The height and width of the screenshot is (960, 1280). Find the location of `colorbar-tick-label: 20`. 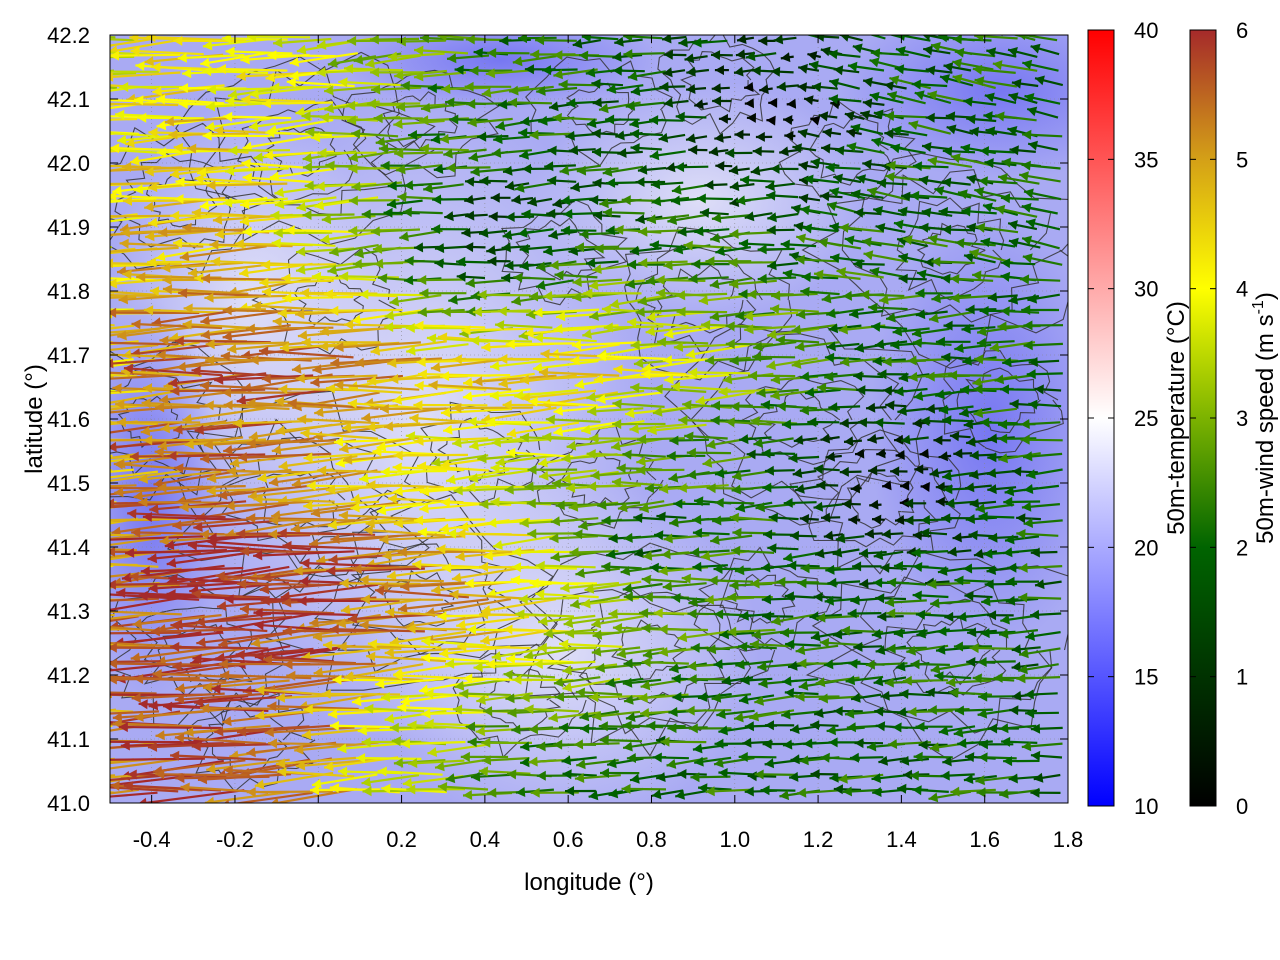

colorbar-tick-label: 20 is located at coordinates (1146, 547).